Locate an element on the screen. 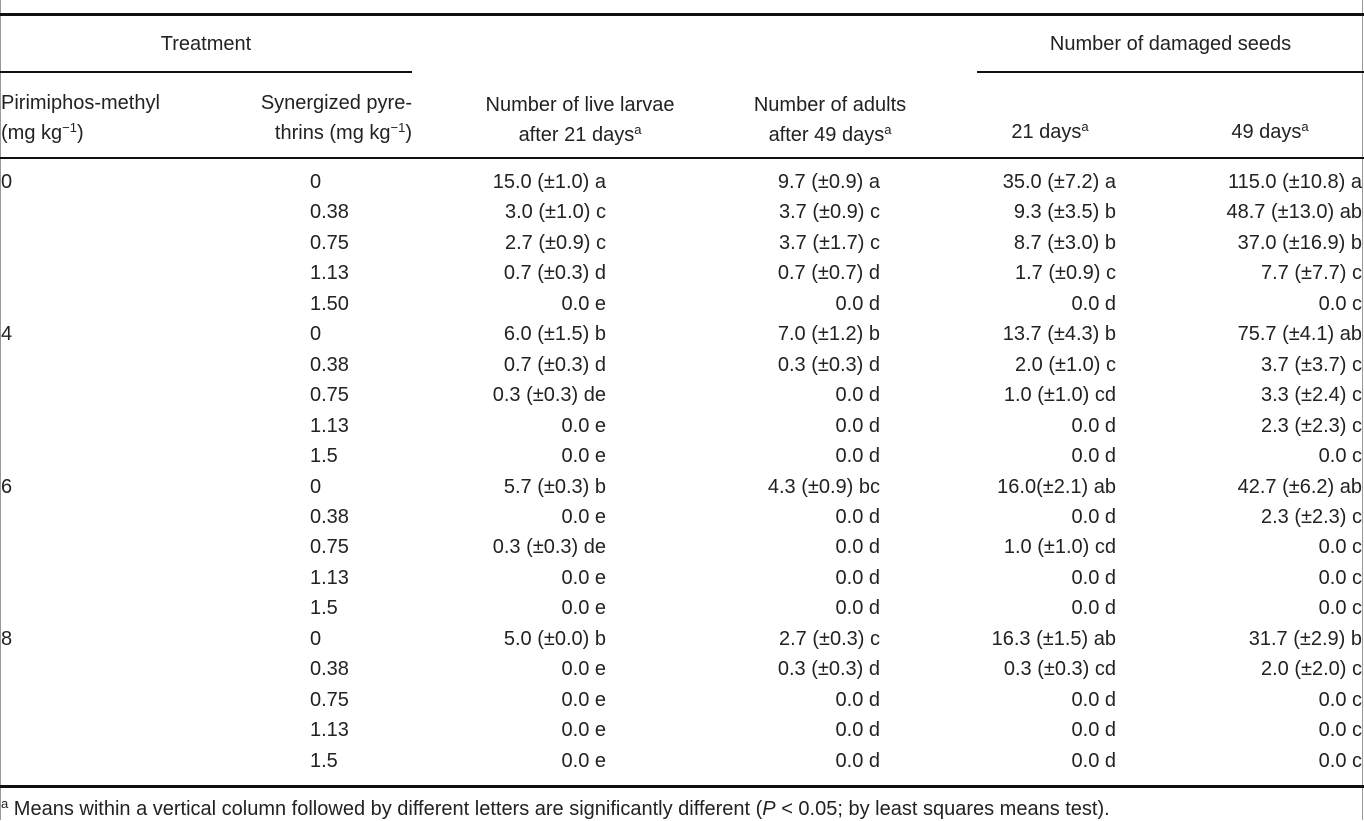  d21-cell: 8.7 (±3.0) b is located at coordinates (1064, 242).